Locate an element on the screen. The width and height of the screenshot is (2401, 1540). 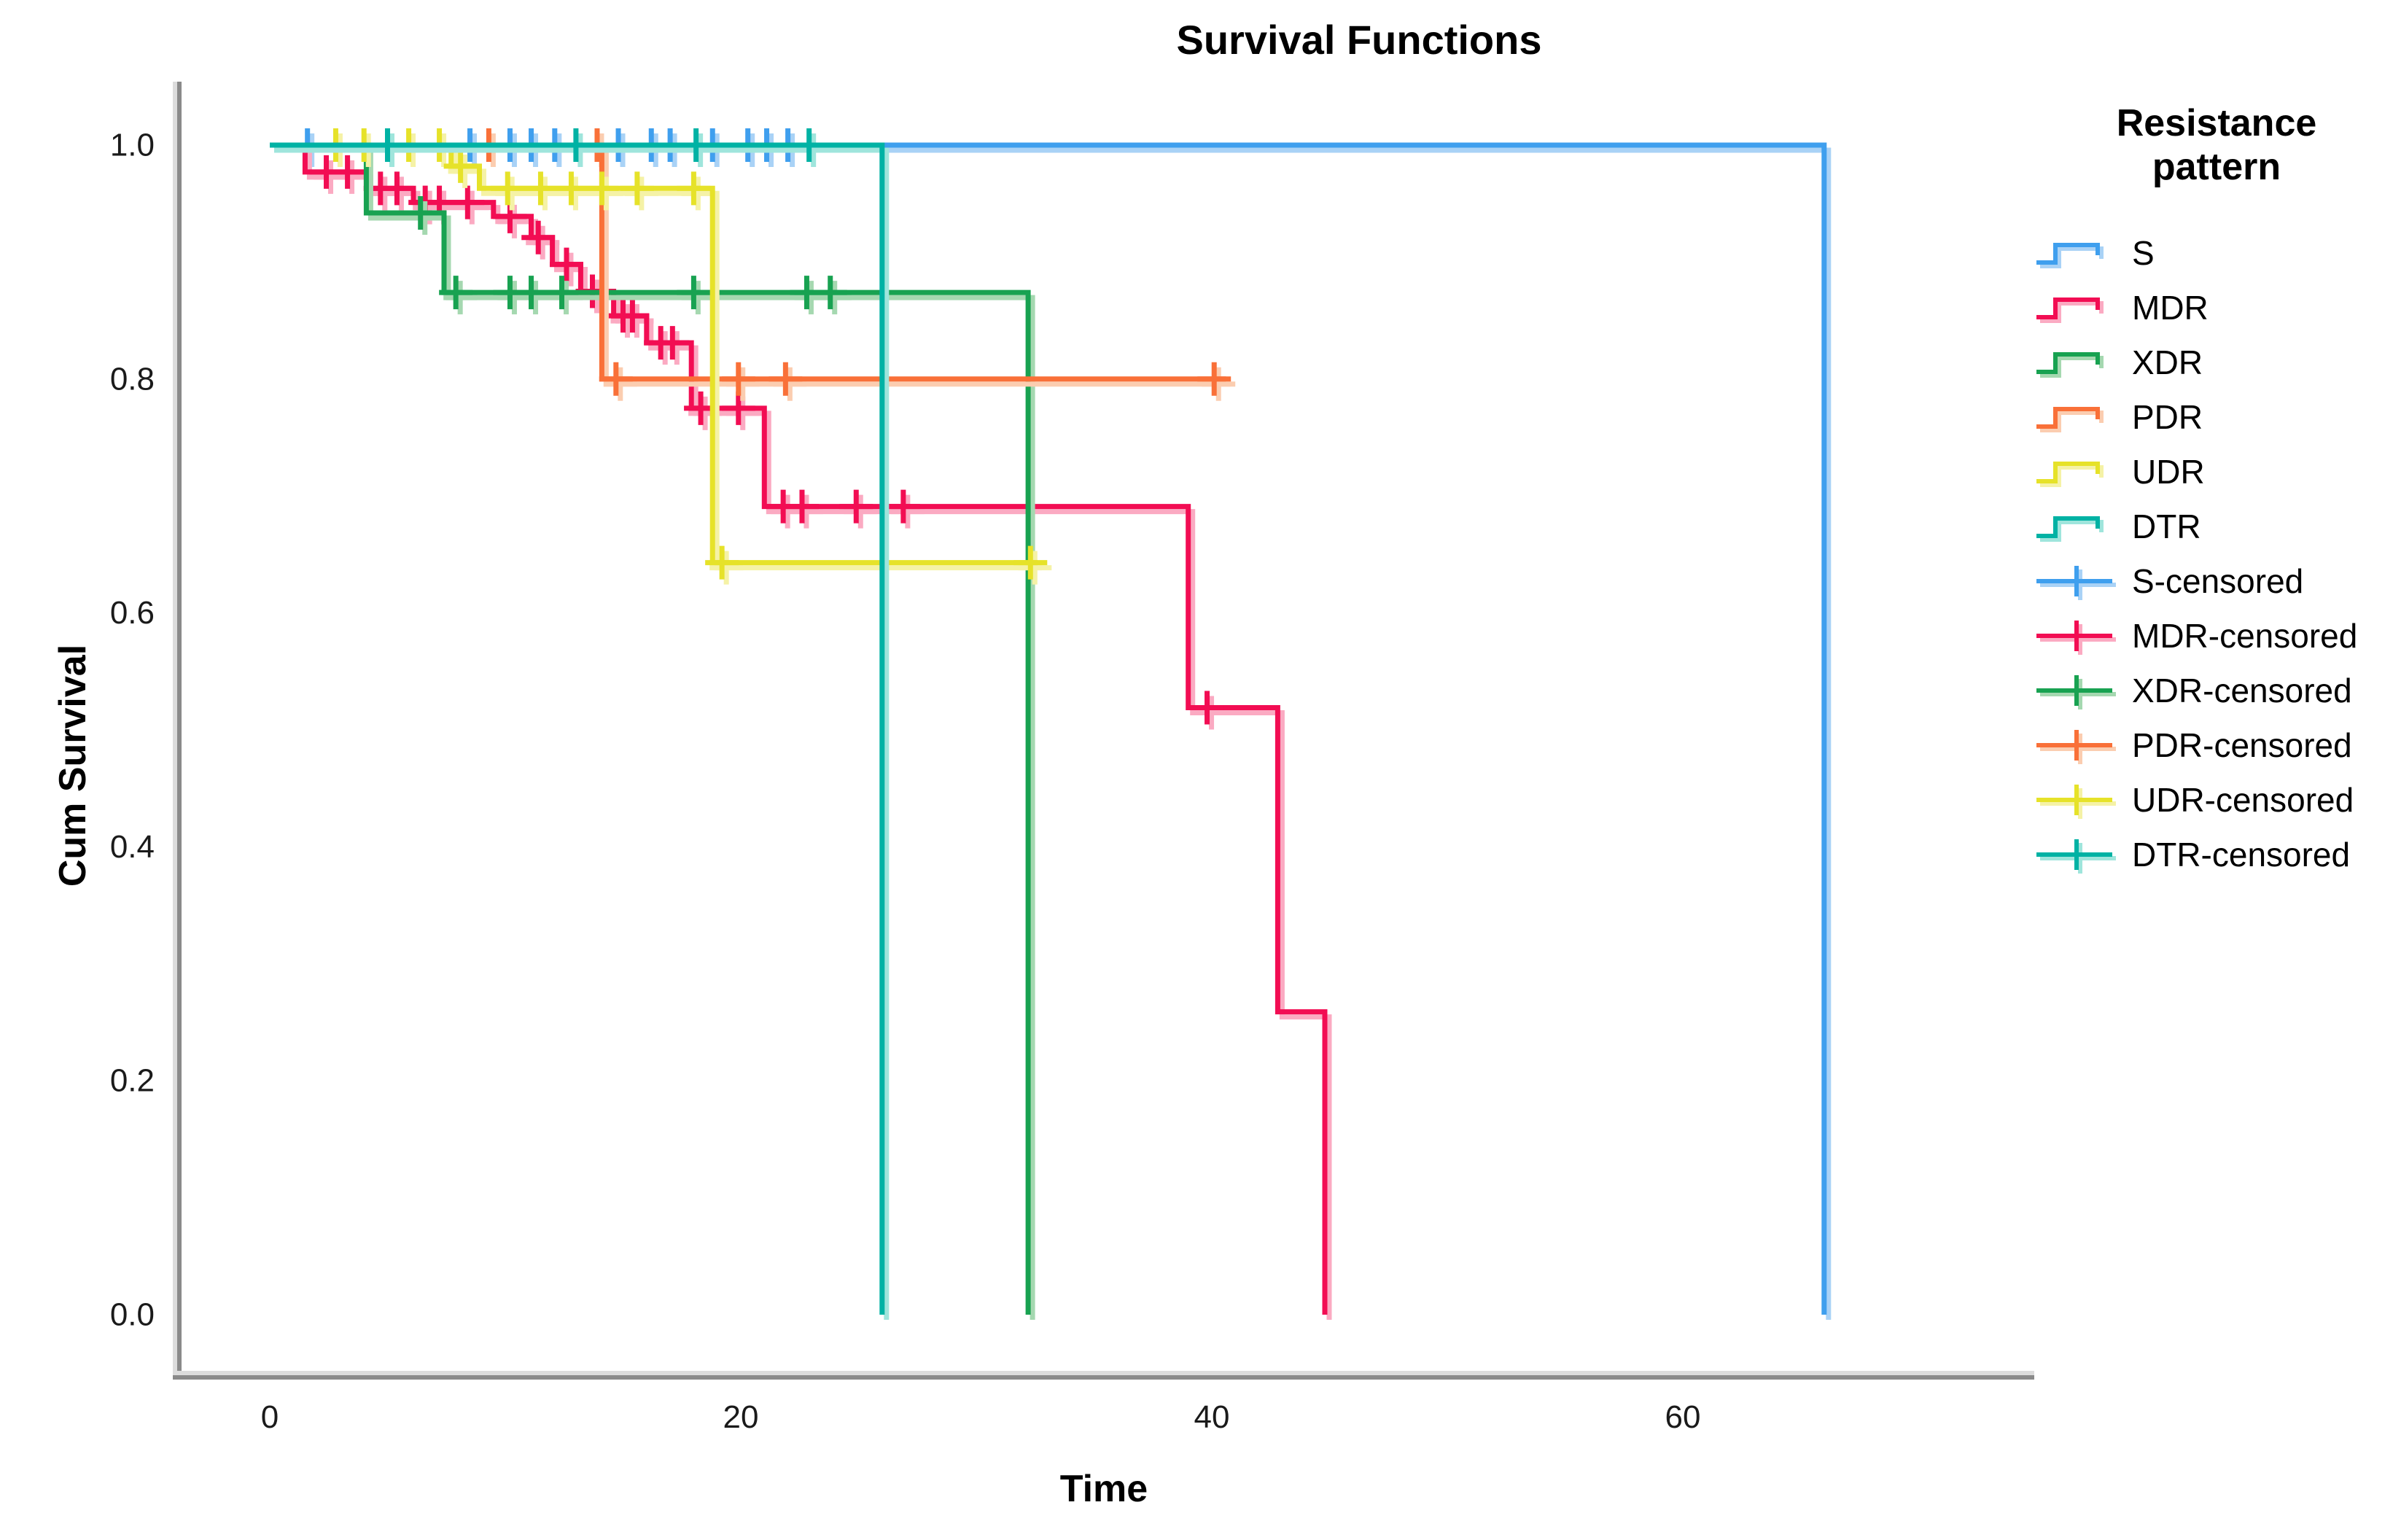
legend-item-udr-censored: UDR-censored is located at coordinates (2216, 800).